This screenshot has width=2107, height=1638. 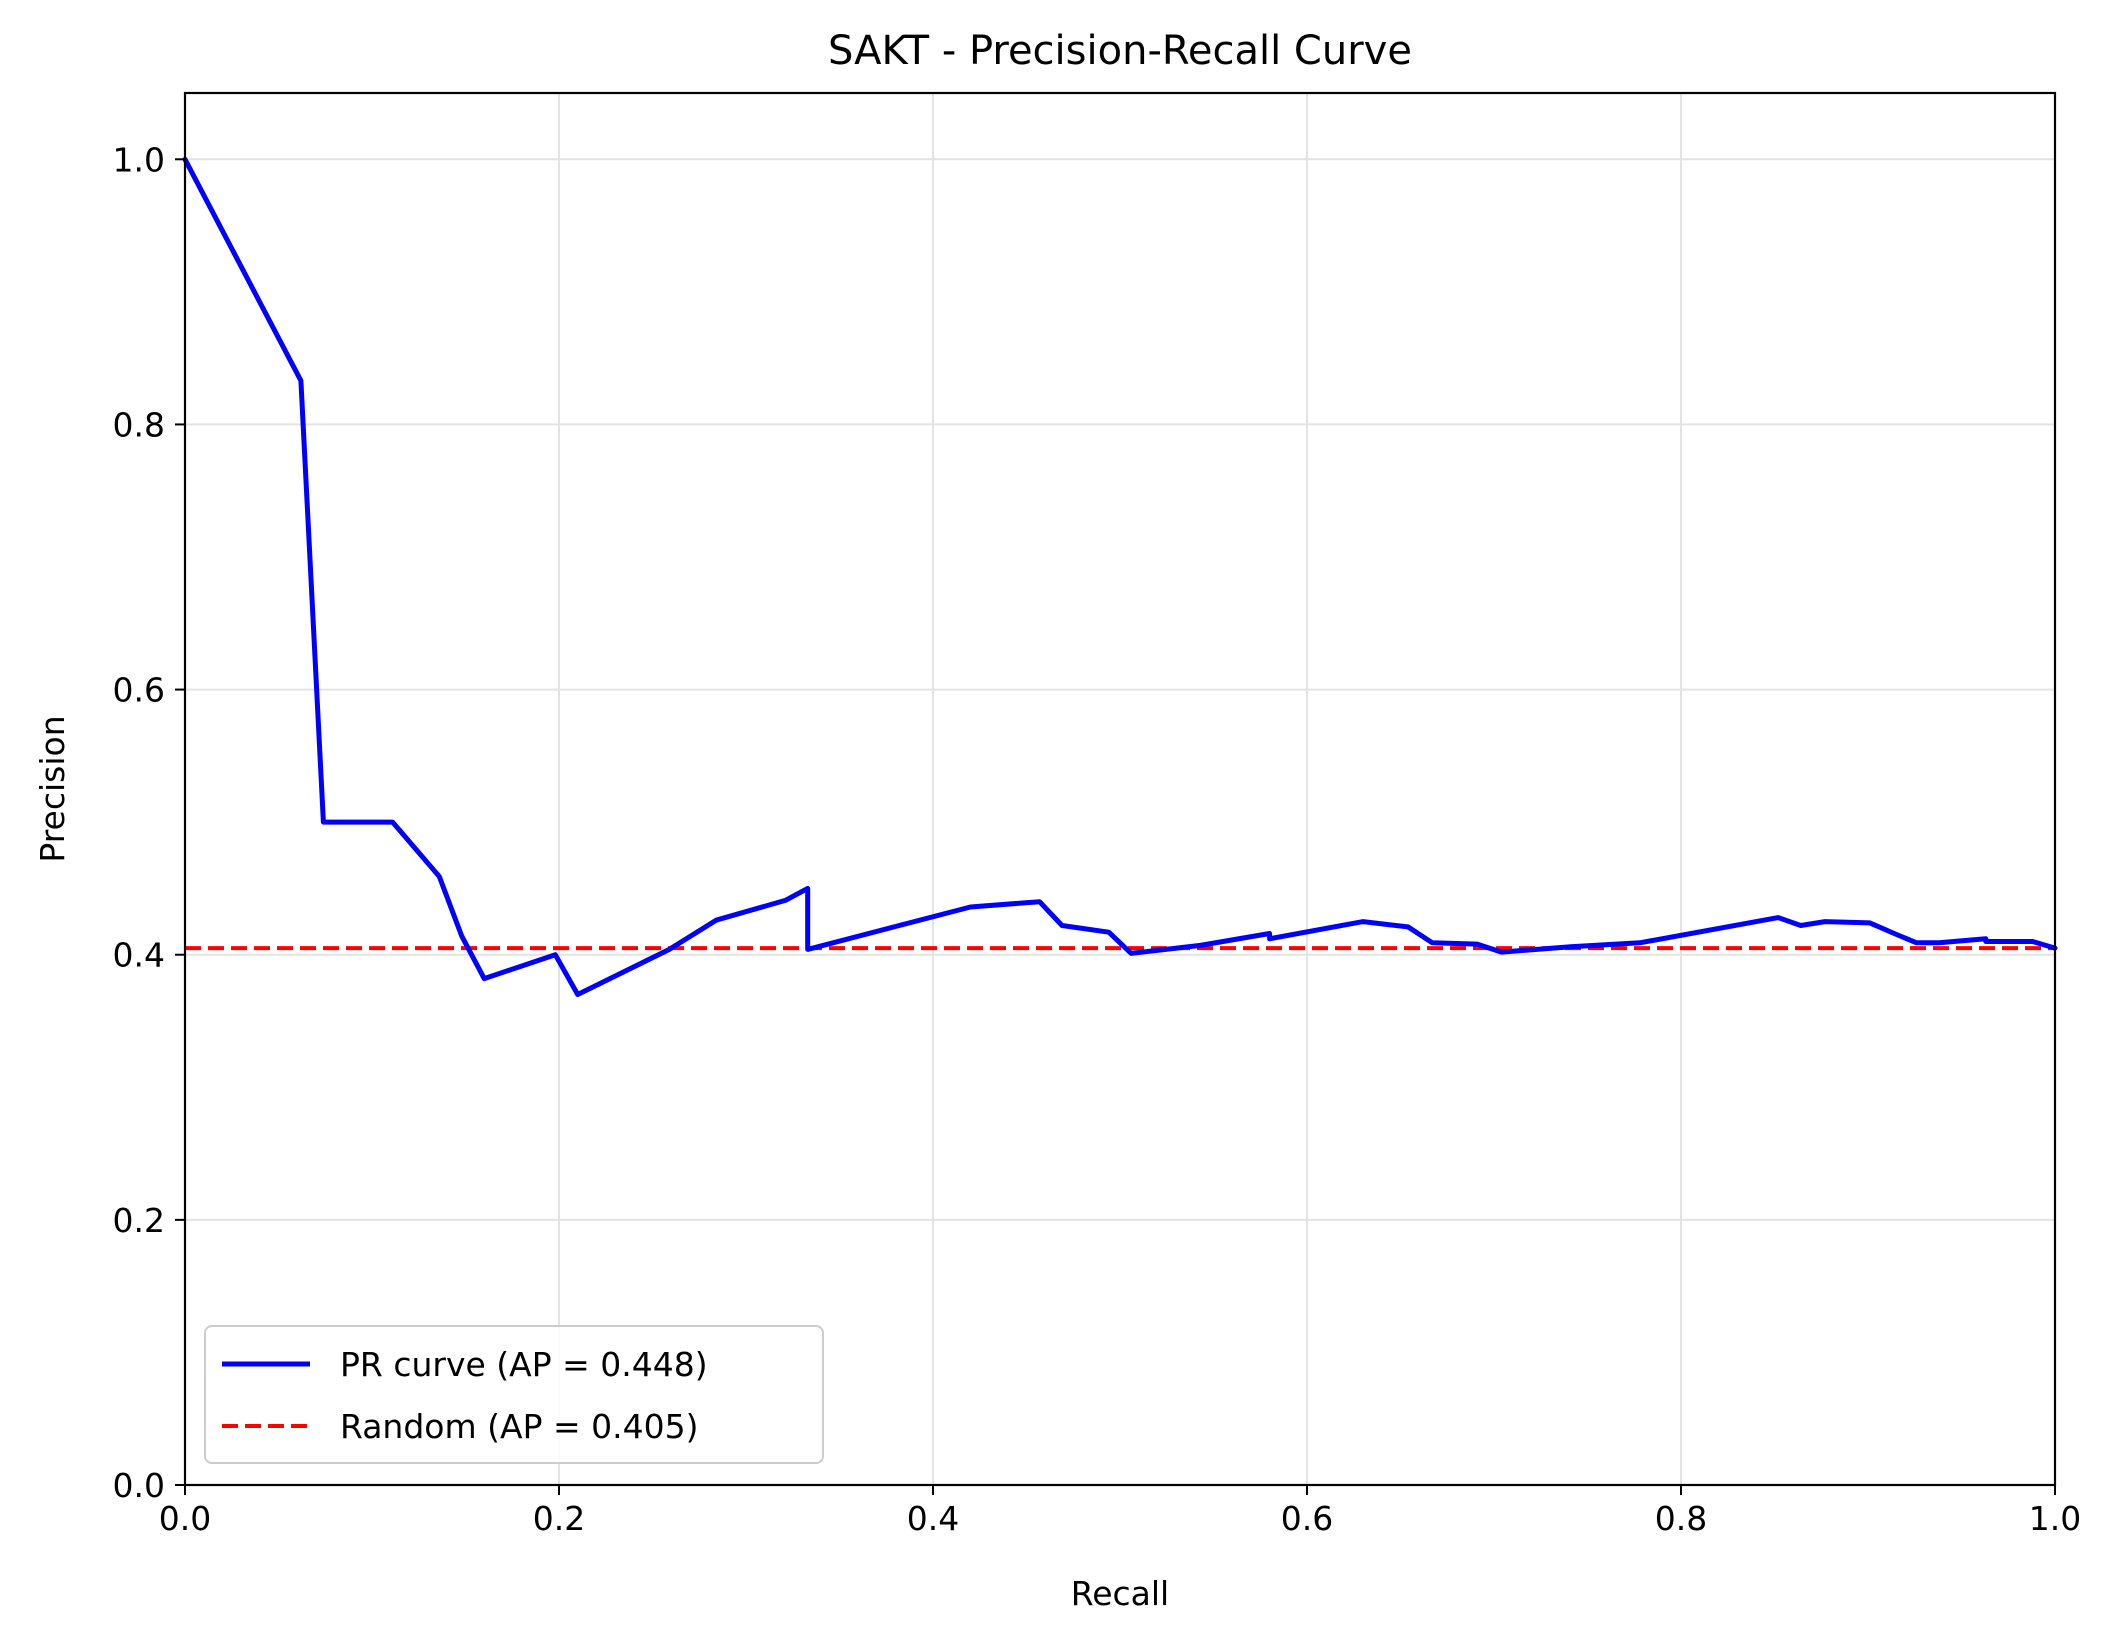 What do you see at coordinates (52, 788) in the screenshot?
I see `y-axis-label: Precision` at bounding box center [52, 788].